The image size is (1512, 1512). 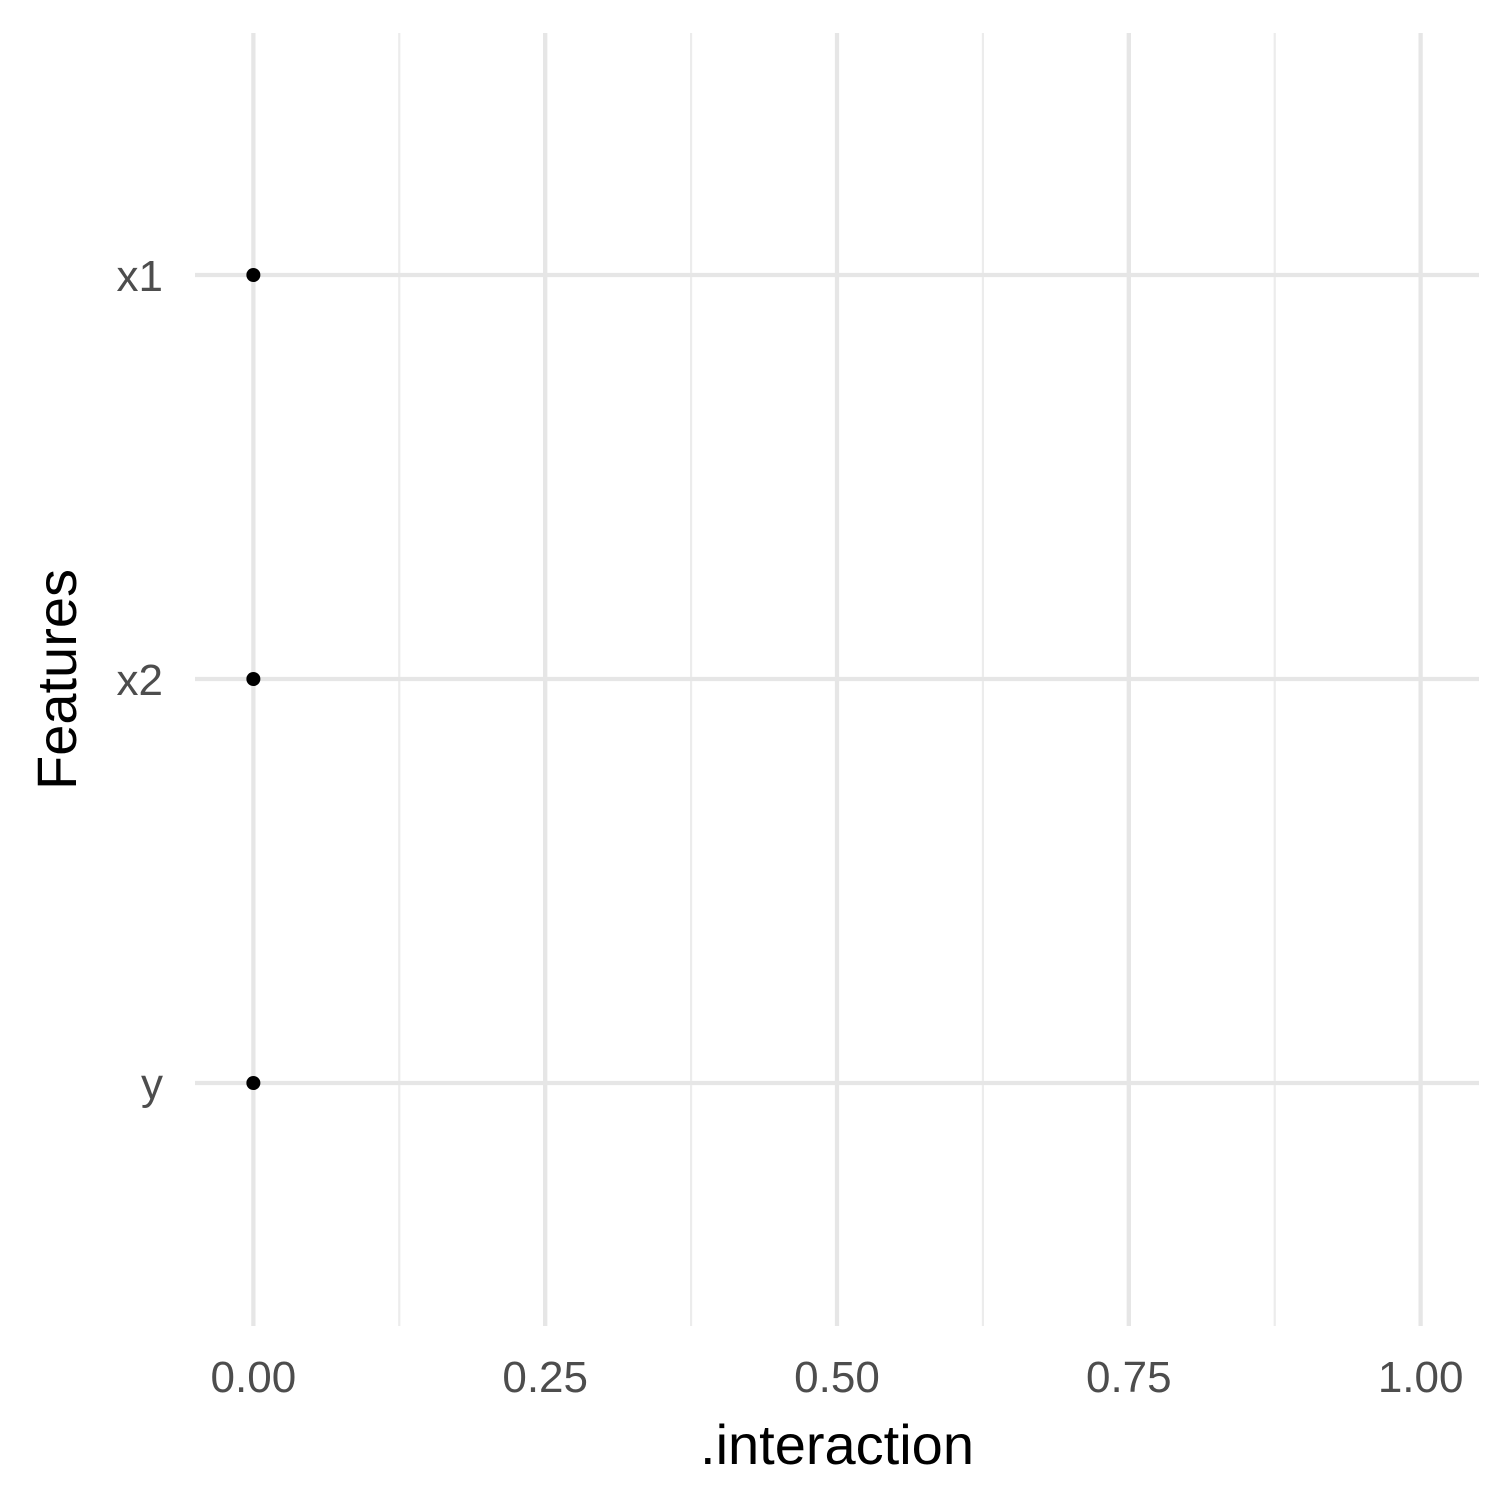 I want to click on data-points, so click(x=253, y=679).